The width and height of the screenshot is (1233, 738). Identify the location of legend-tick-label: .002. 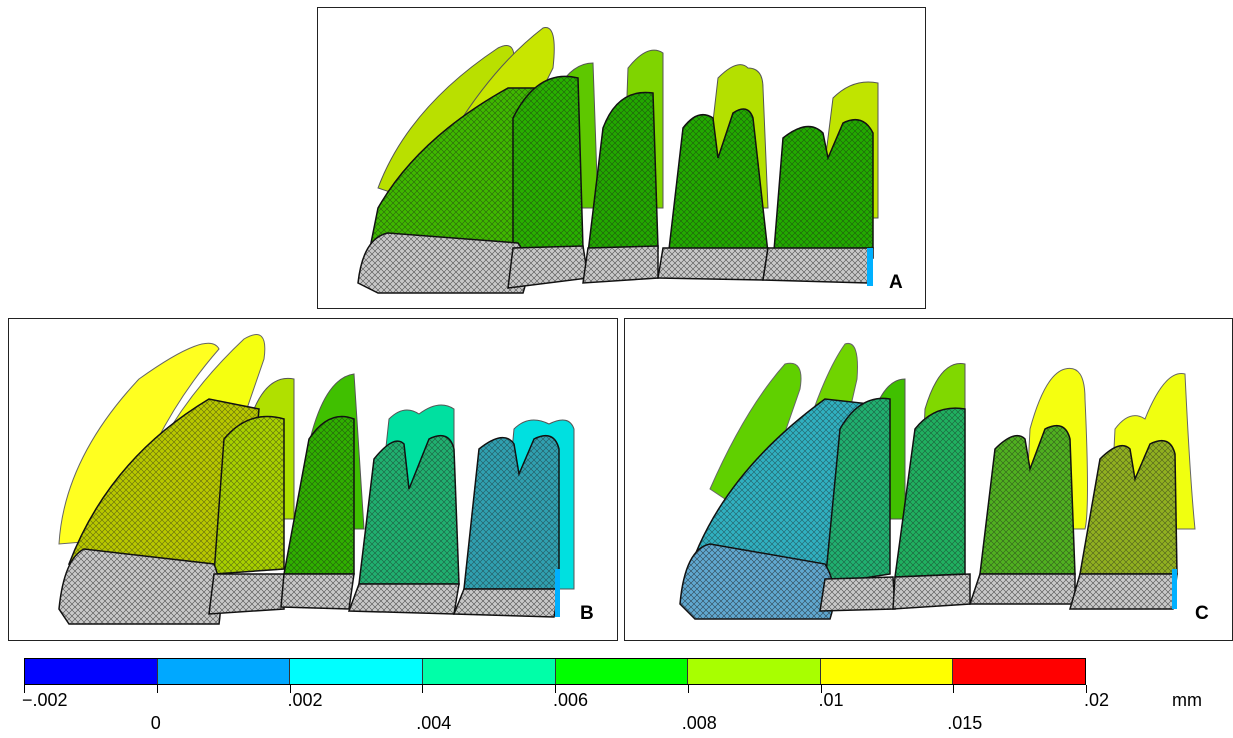
(305, 700).